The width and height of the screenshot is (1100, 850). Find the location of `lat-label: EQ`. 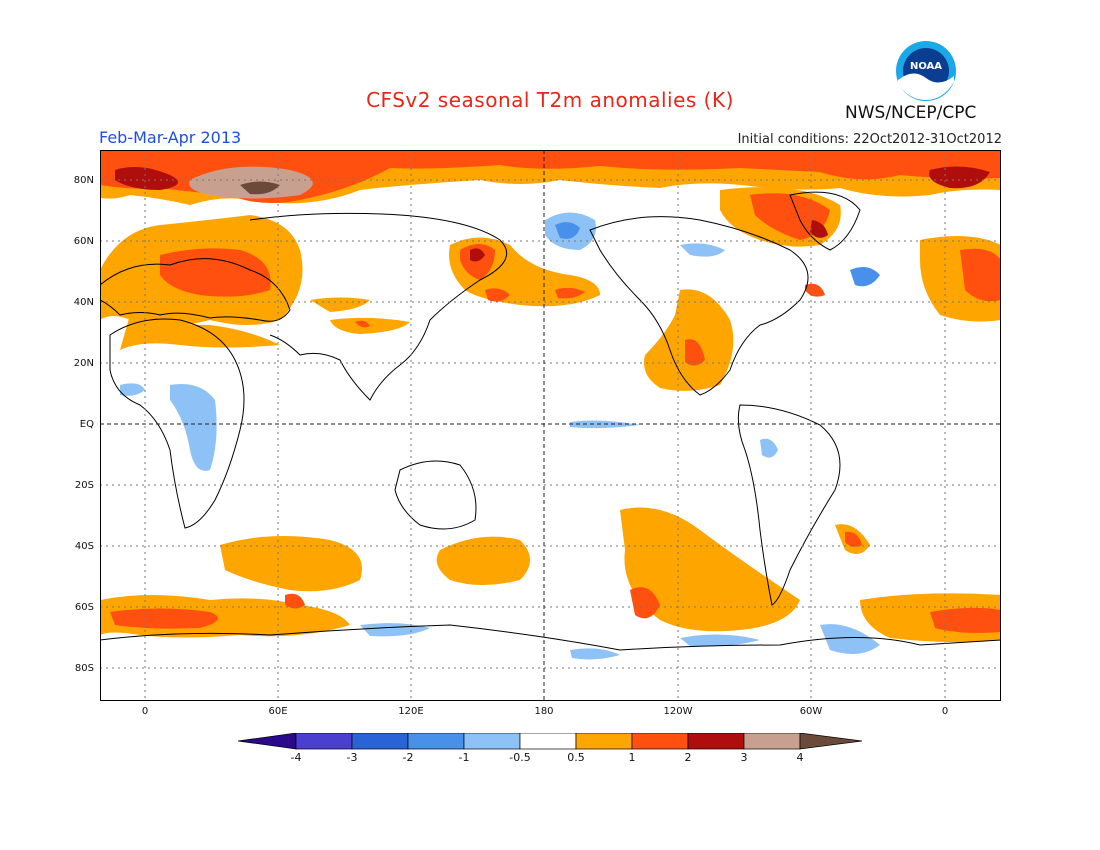

lat-label: EQ is located at coordinates (86, 424).